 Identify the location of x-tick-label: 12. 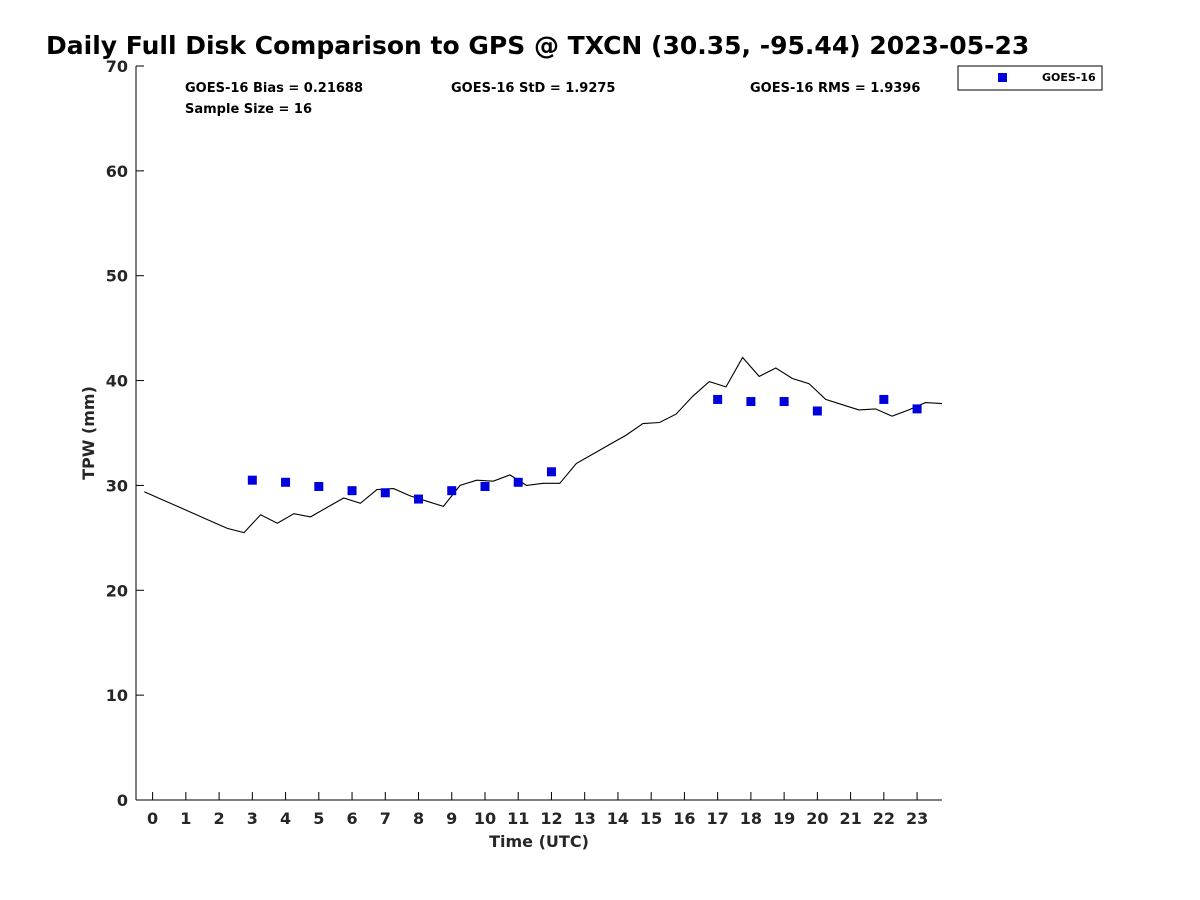
(551, 818).